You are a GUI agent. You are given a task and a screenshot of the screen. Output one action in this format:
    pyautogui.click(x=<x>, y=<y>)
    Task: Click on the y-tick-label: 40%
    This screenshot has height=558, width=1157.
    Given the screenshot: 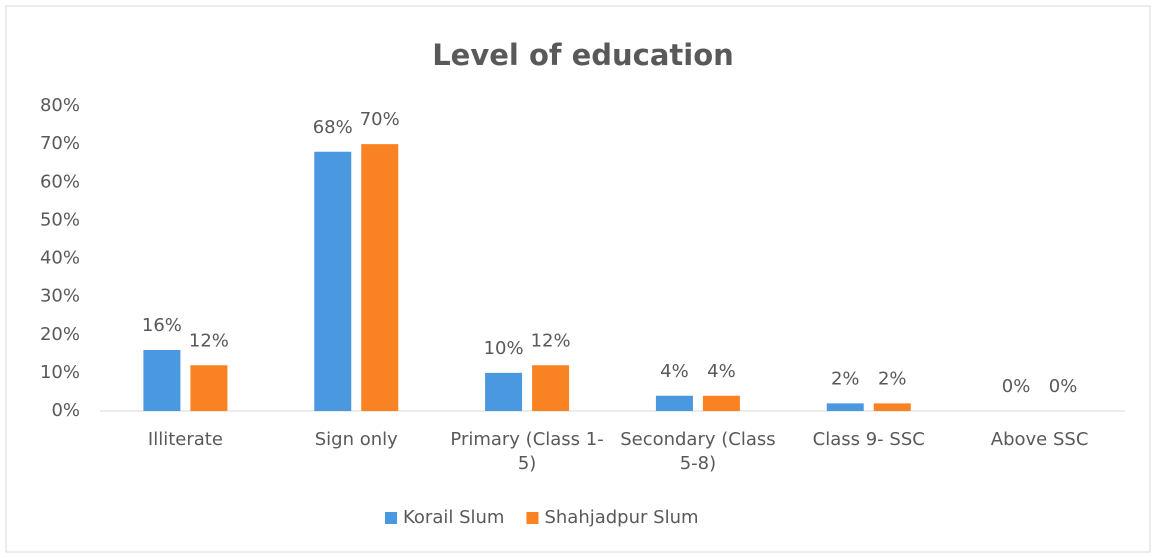 What is the action you would take?
    pyautogui.click(x=60, y=258)
    